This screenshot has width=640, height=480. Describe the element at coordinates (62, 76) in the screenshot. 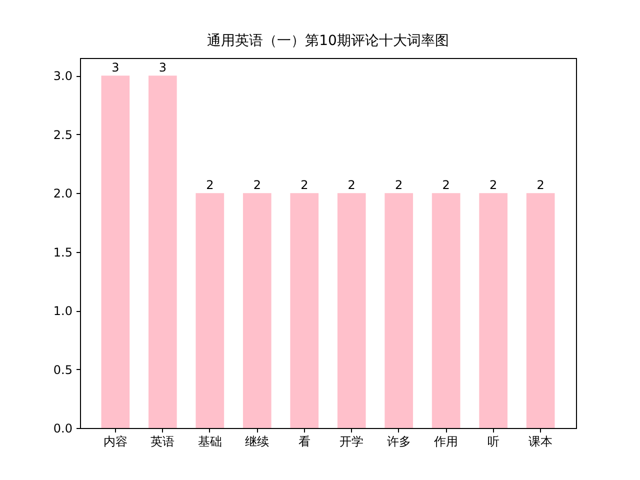

I see `y-tick-label: 3.0` at that location.